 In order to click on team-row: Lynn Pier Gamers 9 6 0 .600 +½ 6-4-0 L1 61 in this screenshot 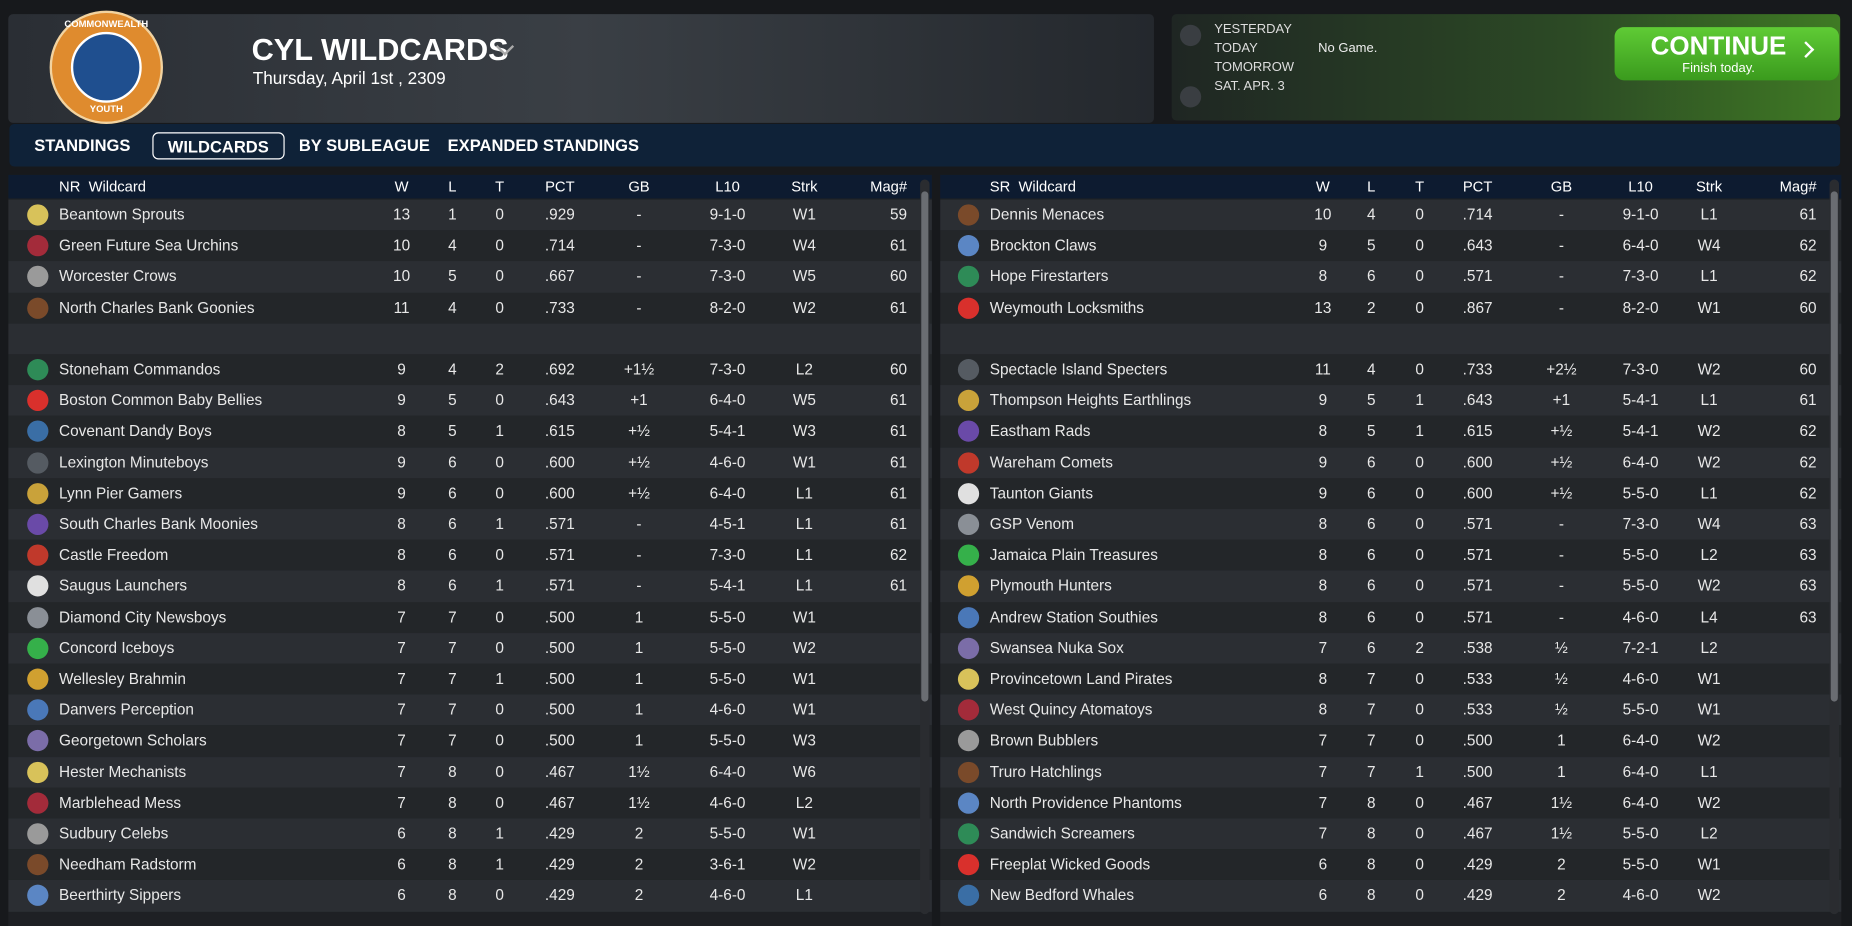, I will do `click(470, 494)`.